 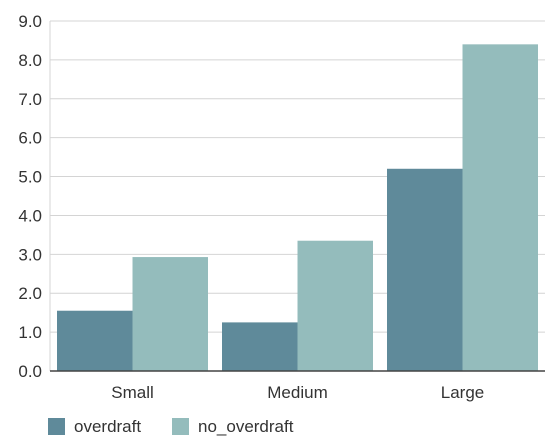 I want to click on y-tick-label: 4.0, so click(x=30, y=215).